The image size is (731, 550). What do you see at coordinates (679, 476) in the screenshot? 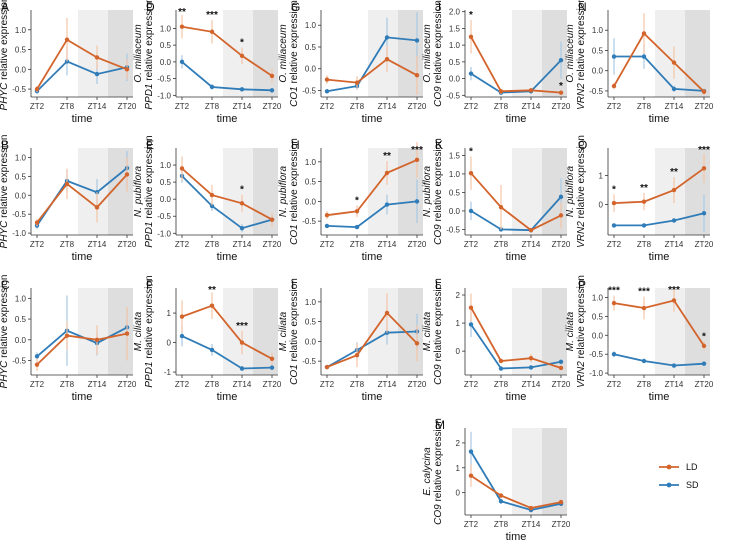
I see `legend: LD SD` at bounding box center [679, 476].